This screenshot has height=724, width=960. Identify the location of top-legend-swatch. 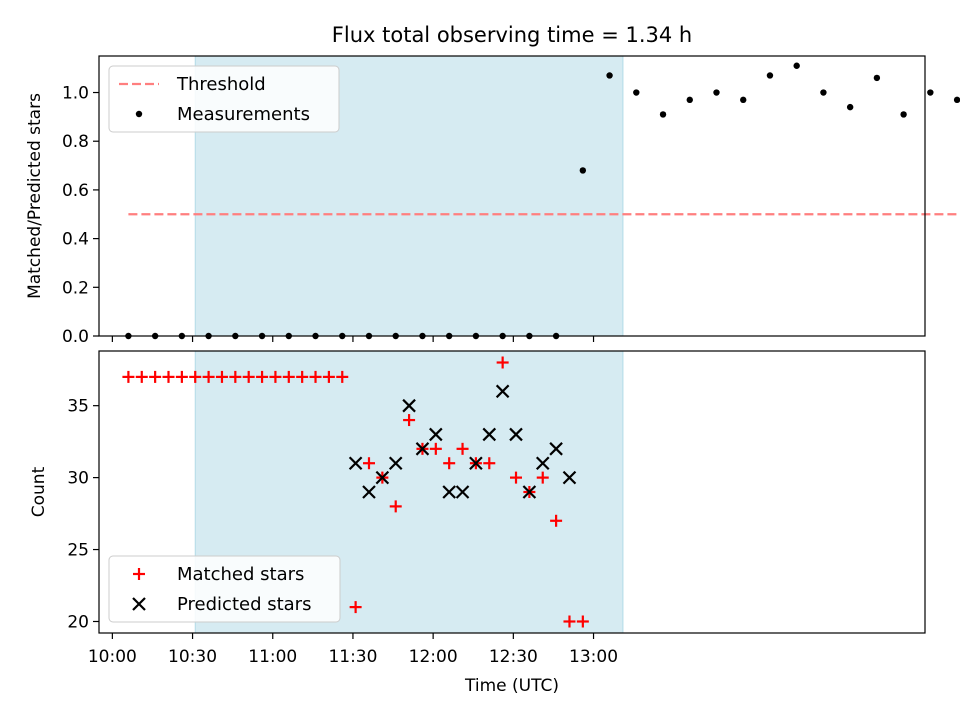
(139, 114).